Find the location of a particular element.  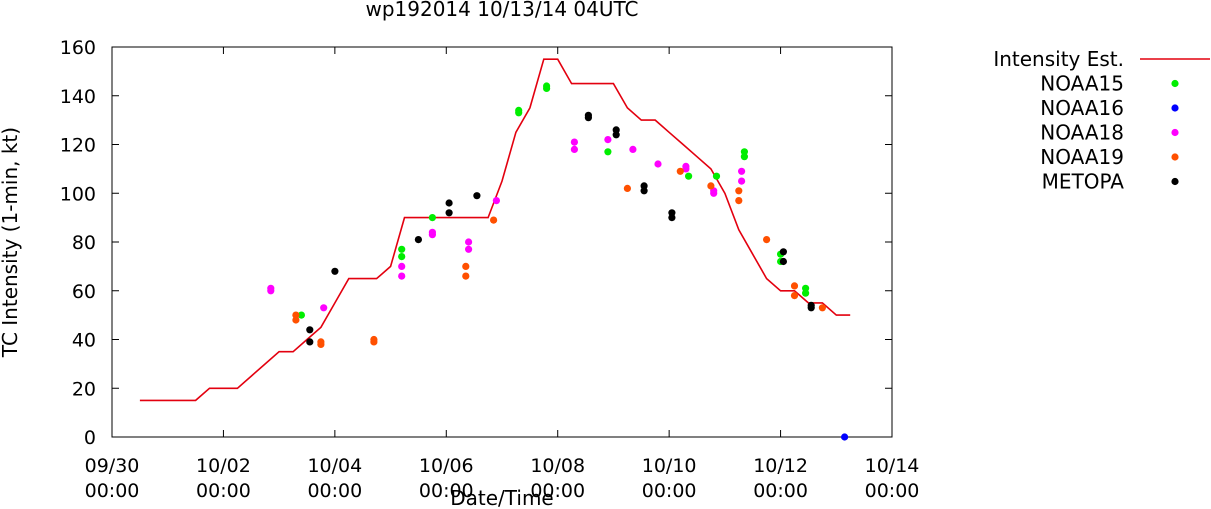

y-tick-label: 0 is located at coordinates (90, 438).